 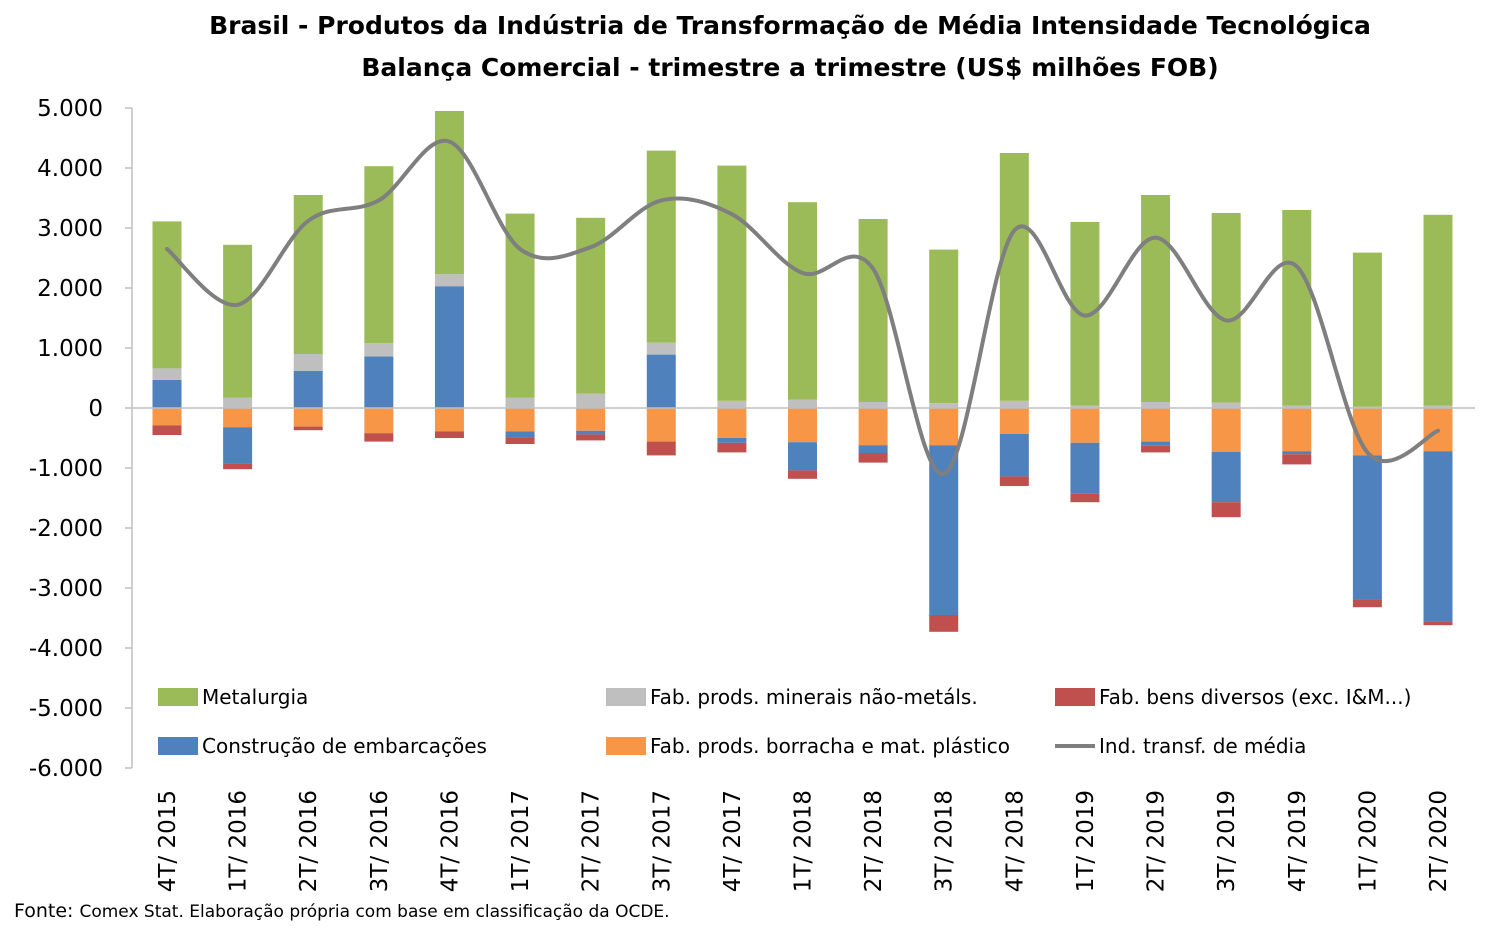 I want to click on legend-label-metalurgia: Metalurgia, so click(x=255, y=697).